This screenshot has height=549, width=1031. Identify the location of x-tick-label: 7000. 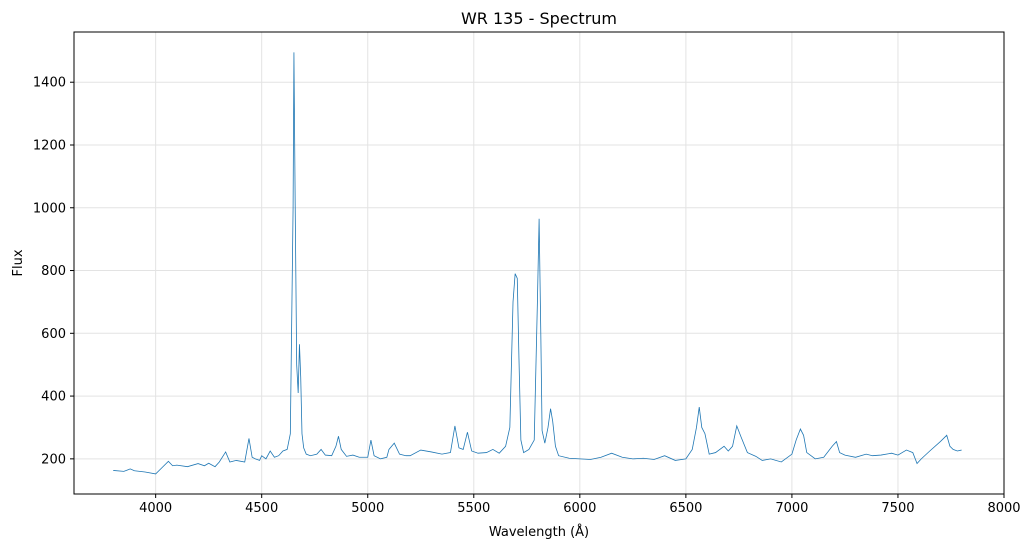
(791, 508).